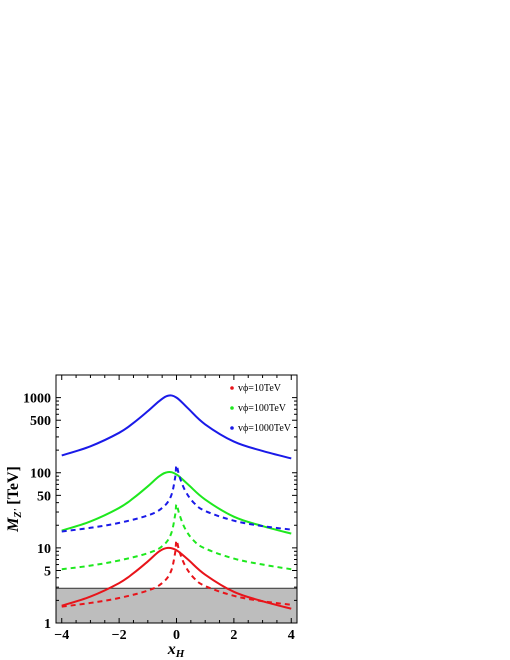 The height and width of the screenshot is (660, 510). I want to click on x-axis-title: xH, so click(176, 650).